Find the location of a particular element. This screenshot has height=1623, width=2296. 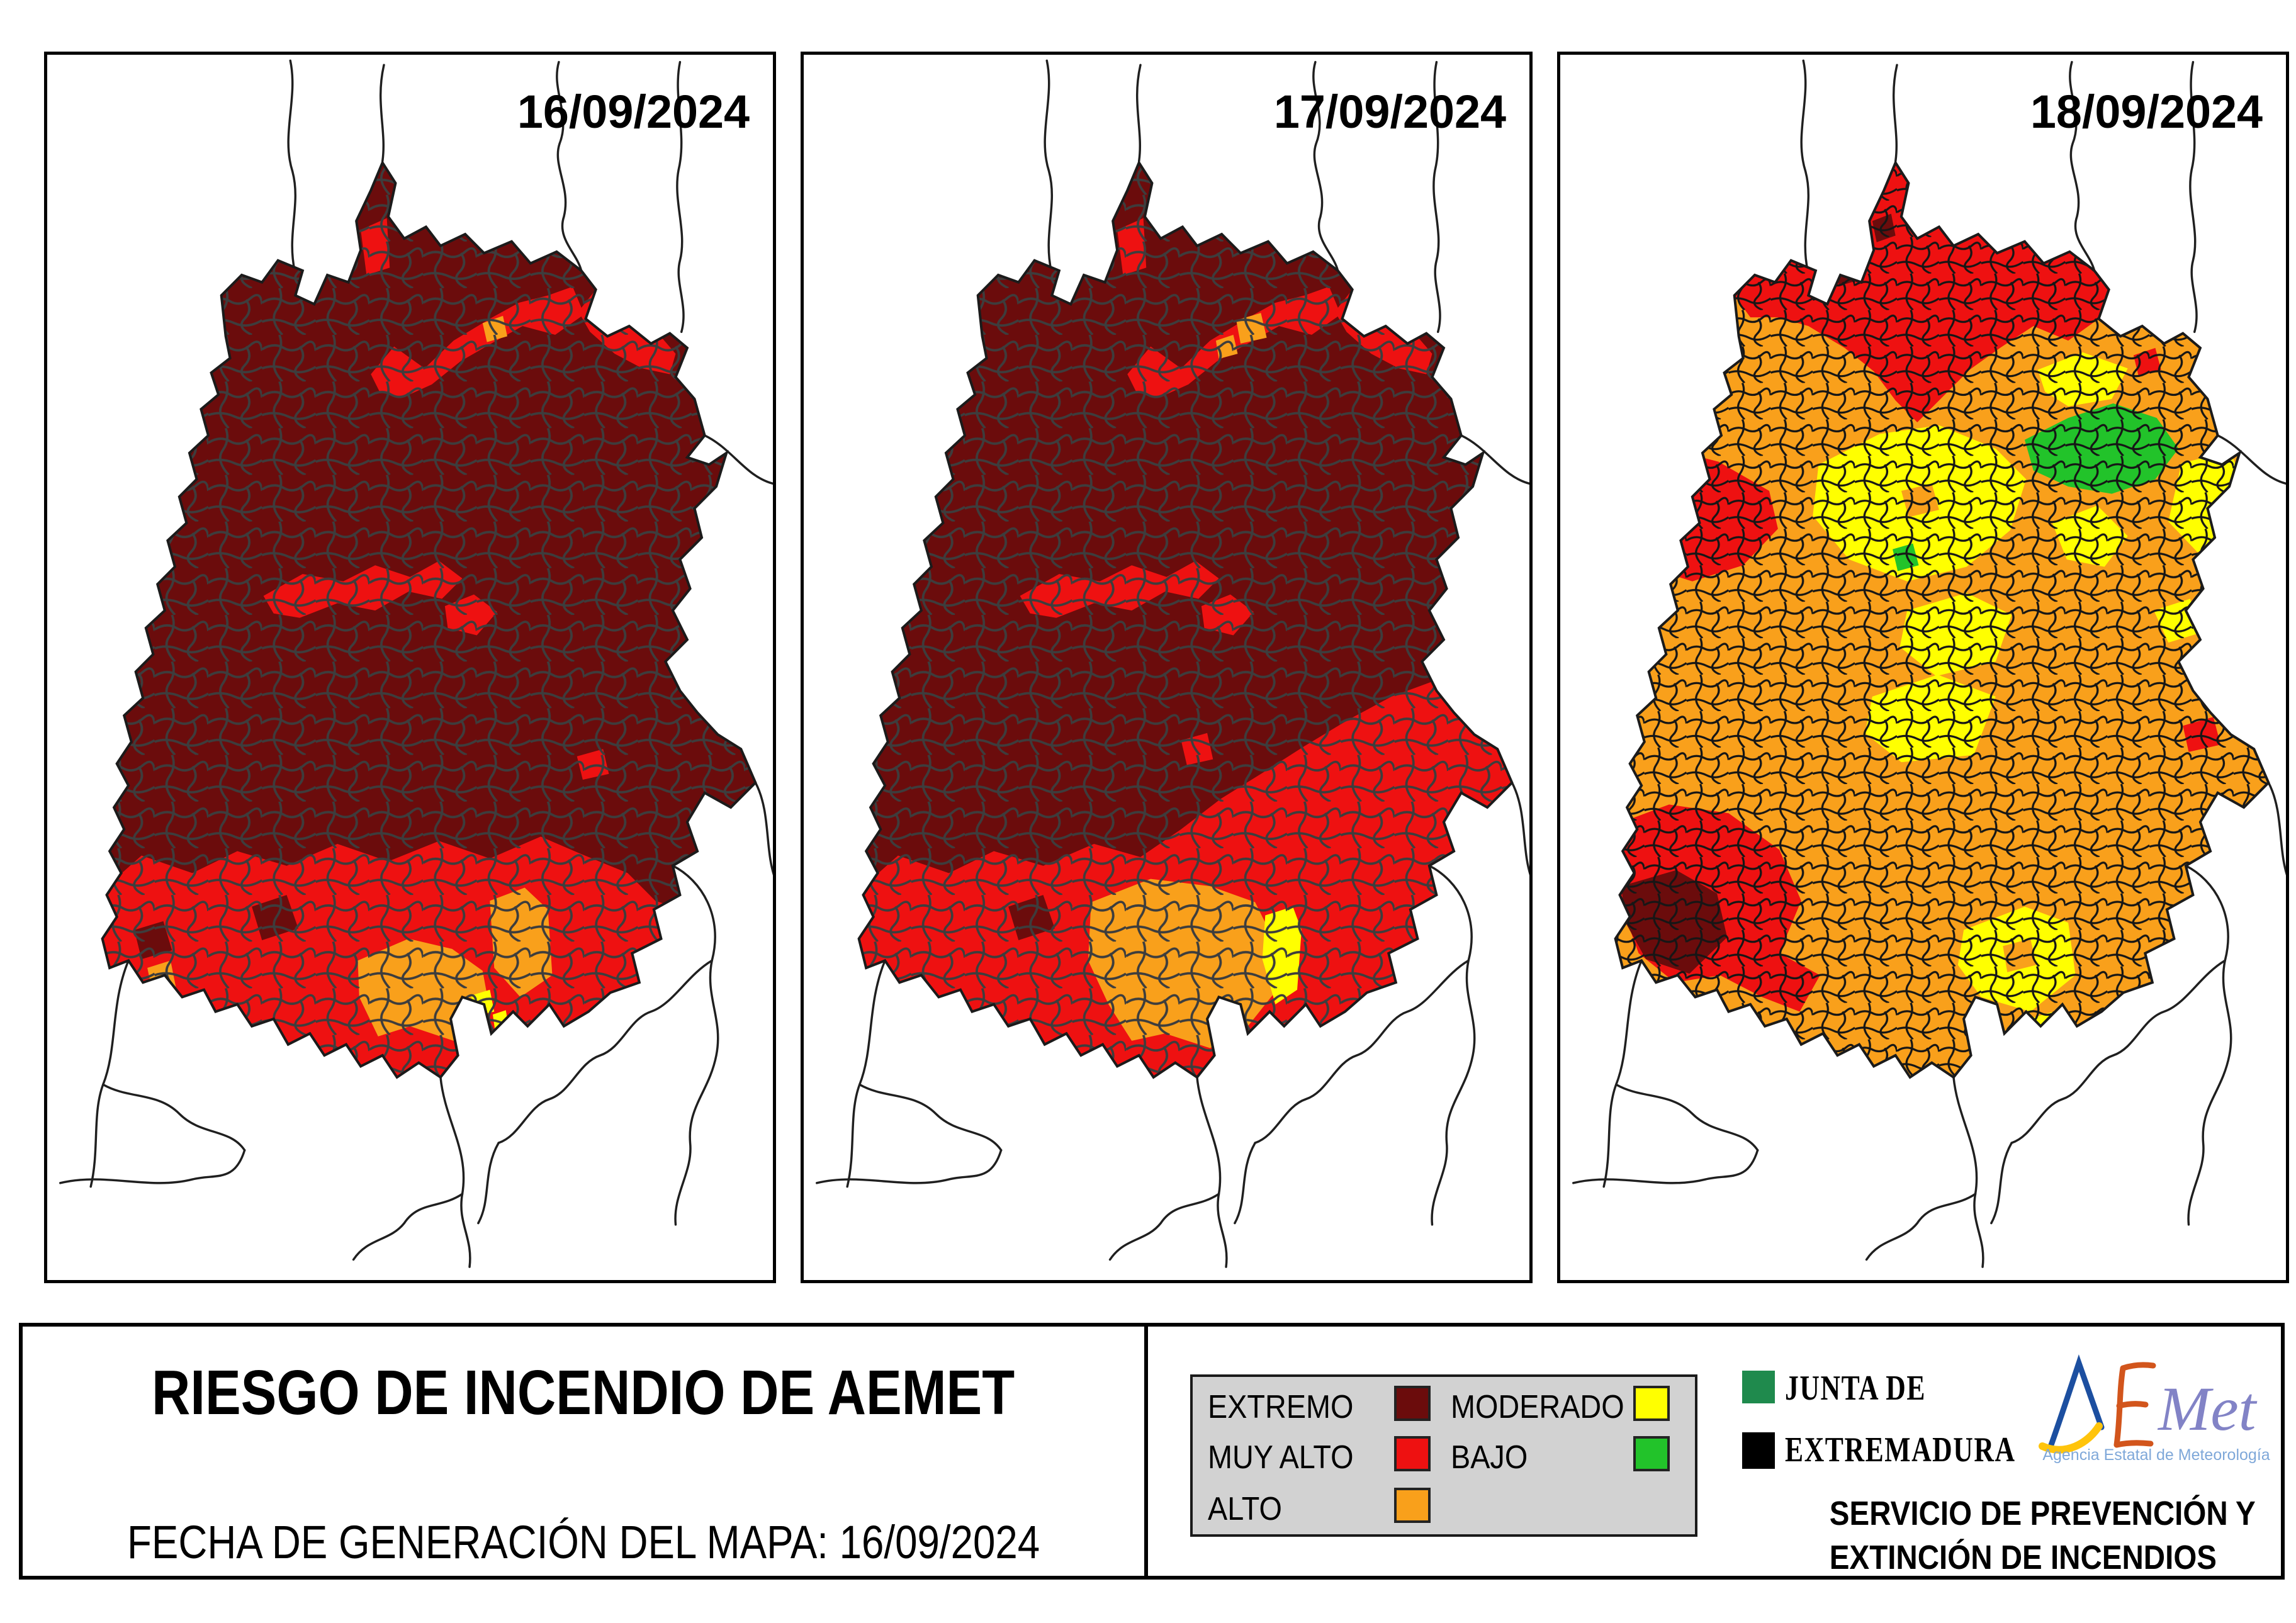

junta-black-square is located at coordinates (1759, 1450).